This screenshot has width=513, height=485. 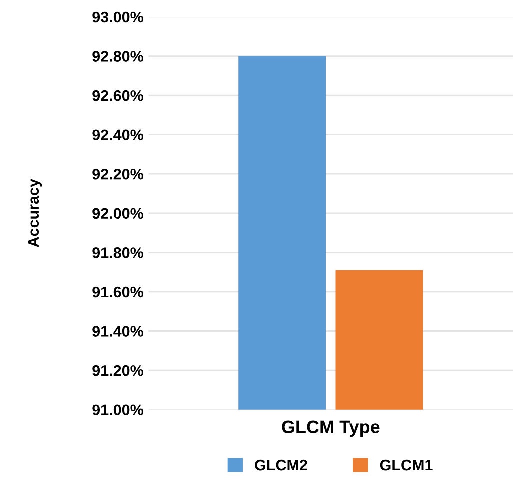 What do you see at coordinates (331, 429) in the screenshot?
I see `x-axis-title: GLCM Type` at bounding box center [331, 429].